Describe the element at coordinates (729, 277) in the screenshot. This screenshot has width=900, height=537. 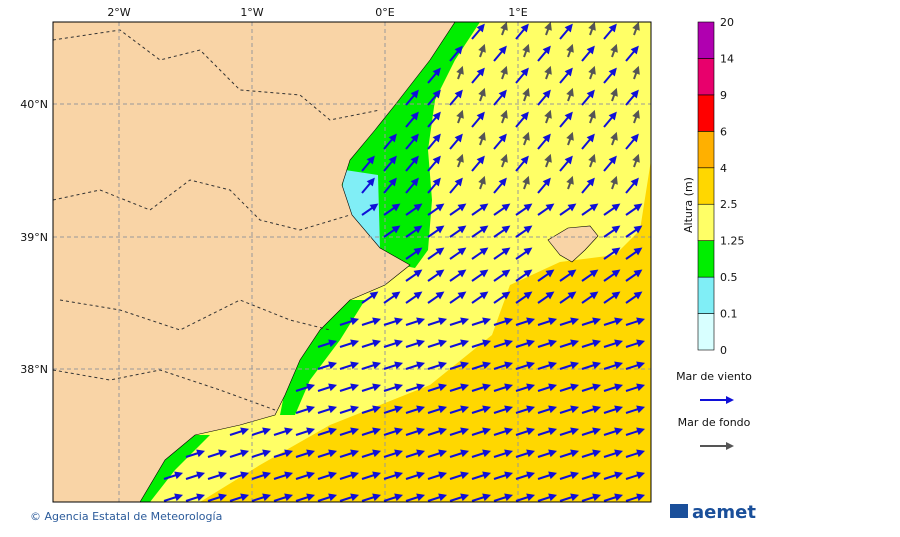
I see `colorbar-label: 0.5` at that location.